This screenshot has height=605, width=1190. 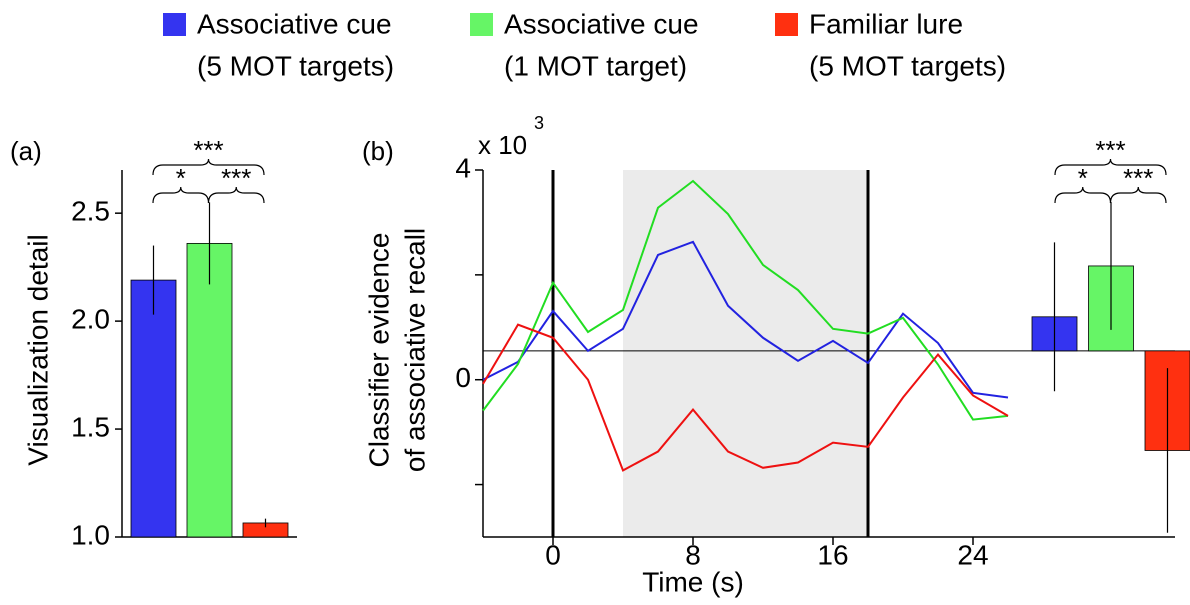 I want to click on y-axis-label: Visualization detail, so click(x=37, y=349).